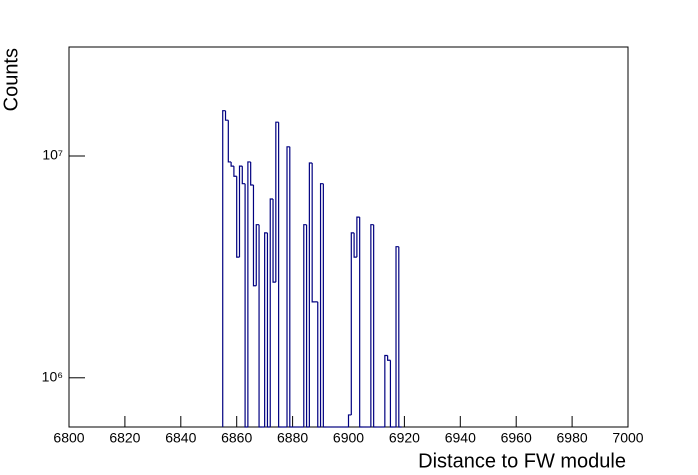 The image size is (698, 475). Describe the element at coordinates (516, 438) in the screenshot. I see `x-tick-label: 6960` at that location.